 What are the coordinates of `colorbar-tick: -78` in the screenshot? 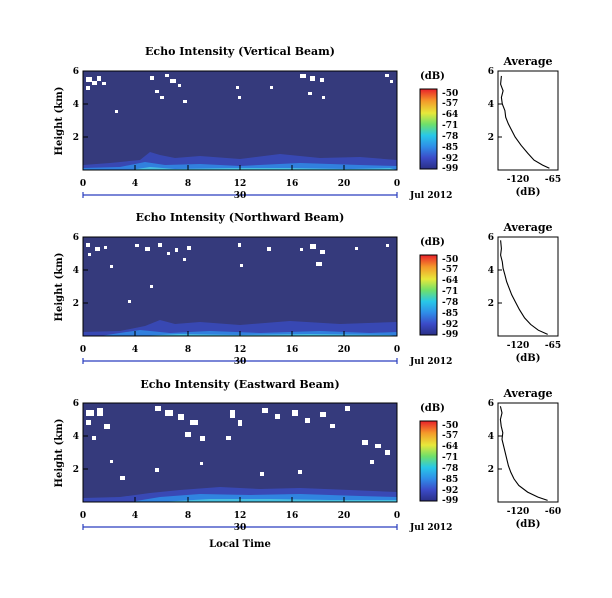 It's located at (450, 137).